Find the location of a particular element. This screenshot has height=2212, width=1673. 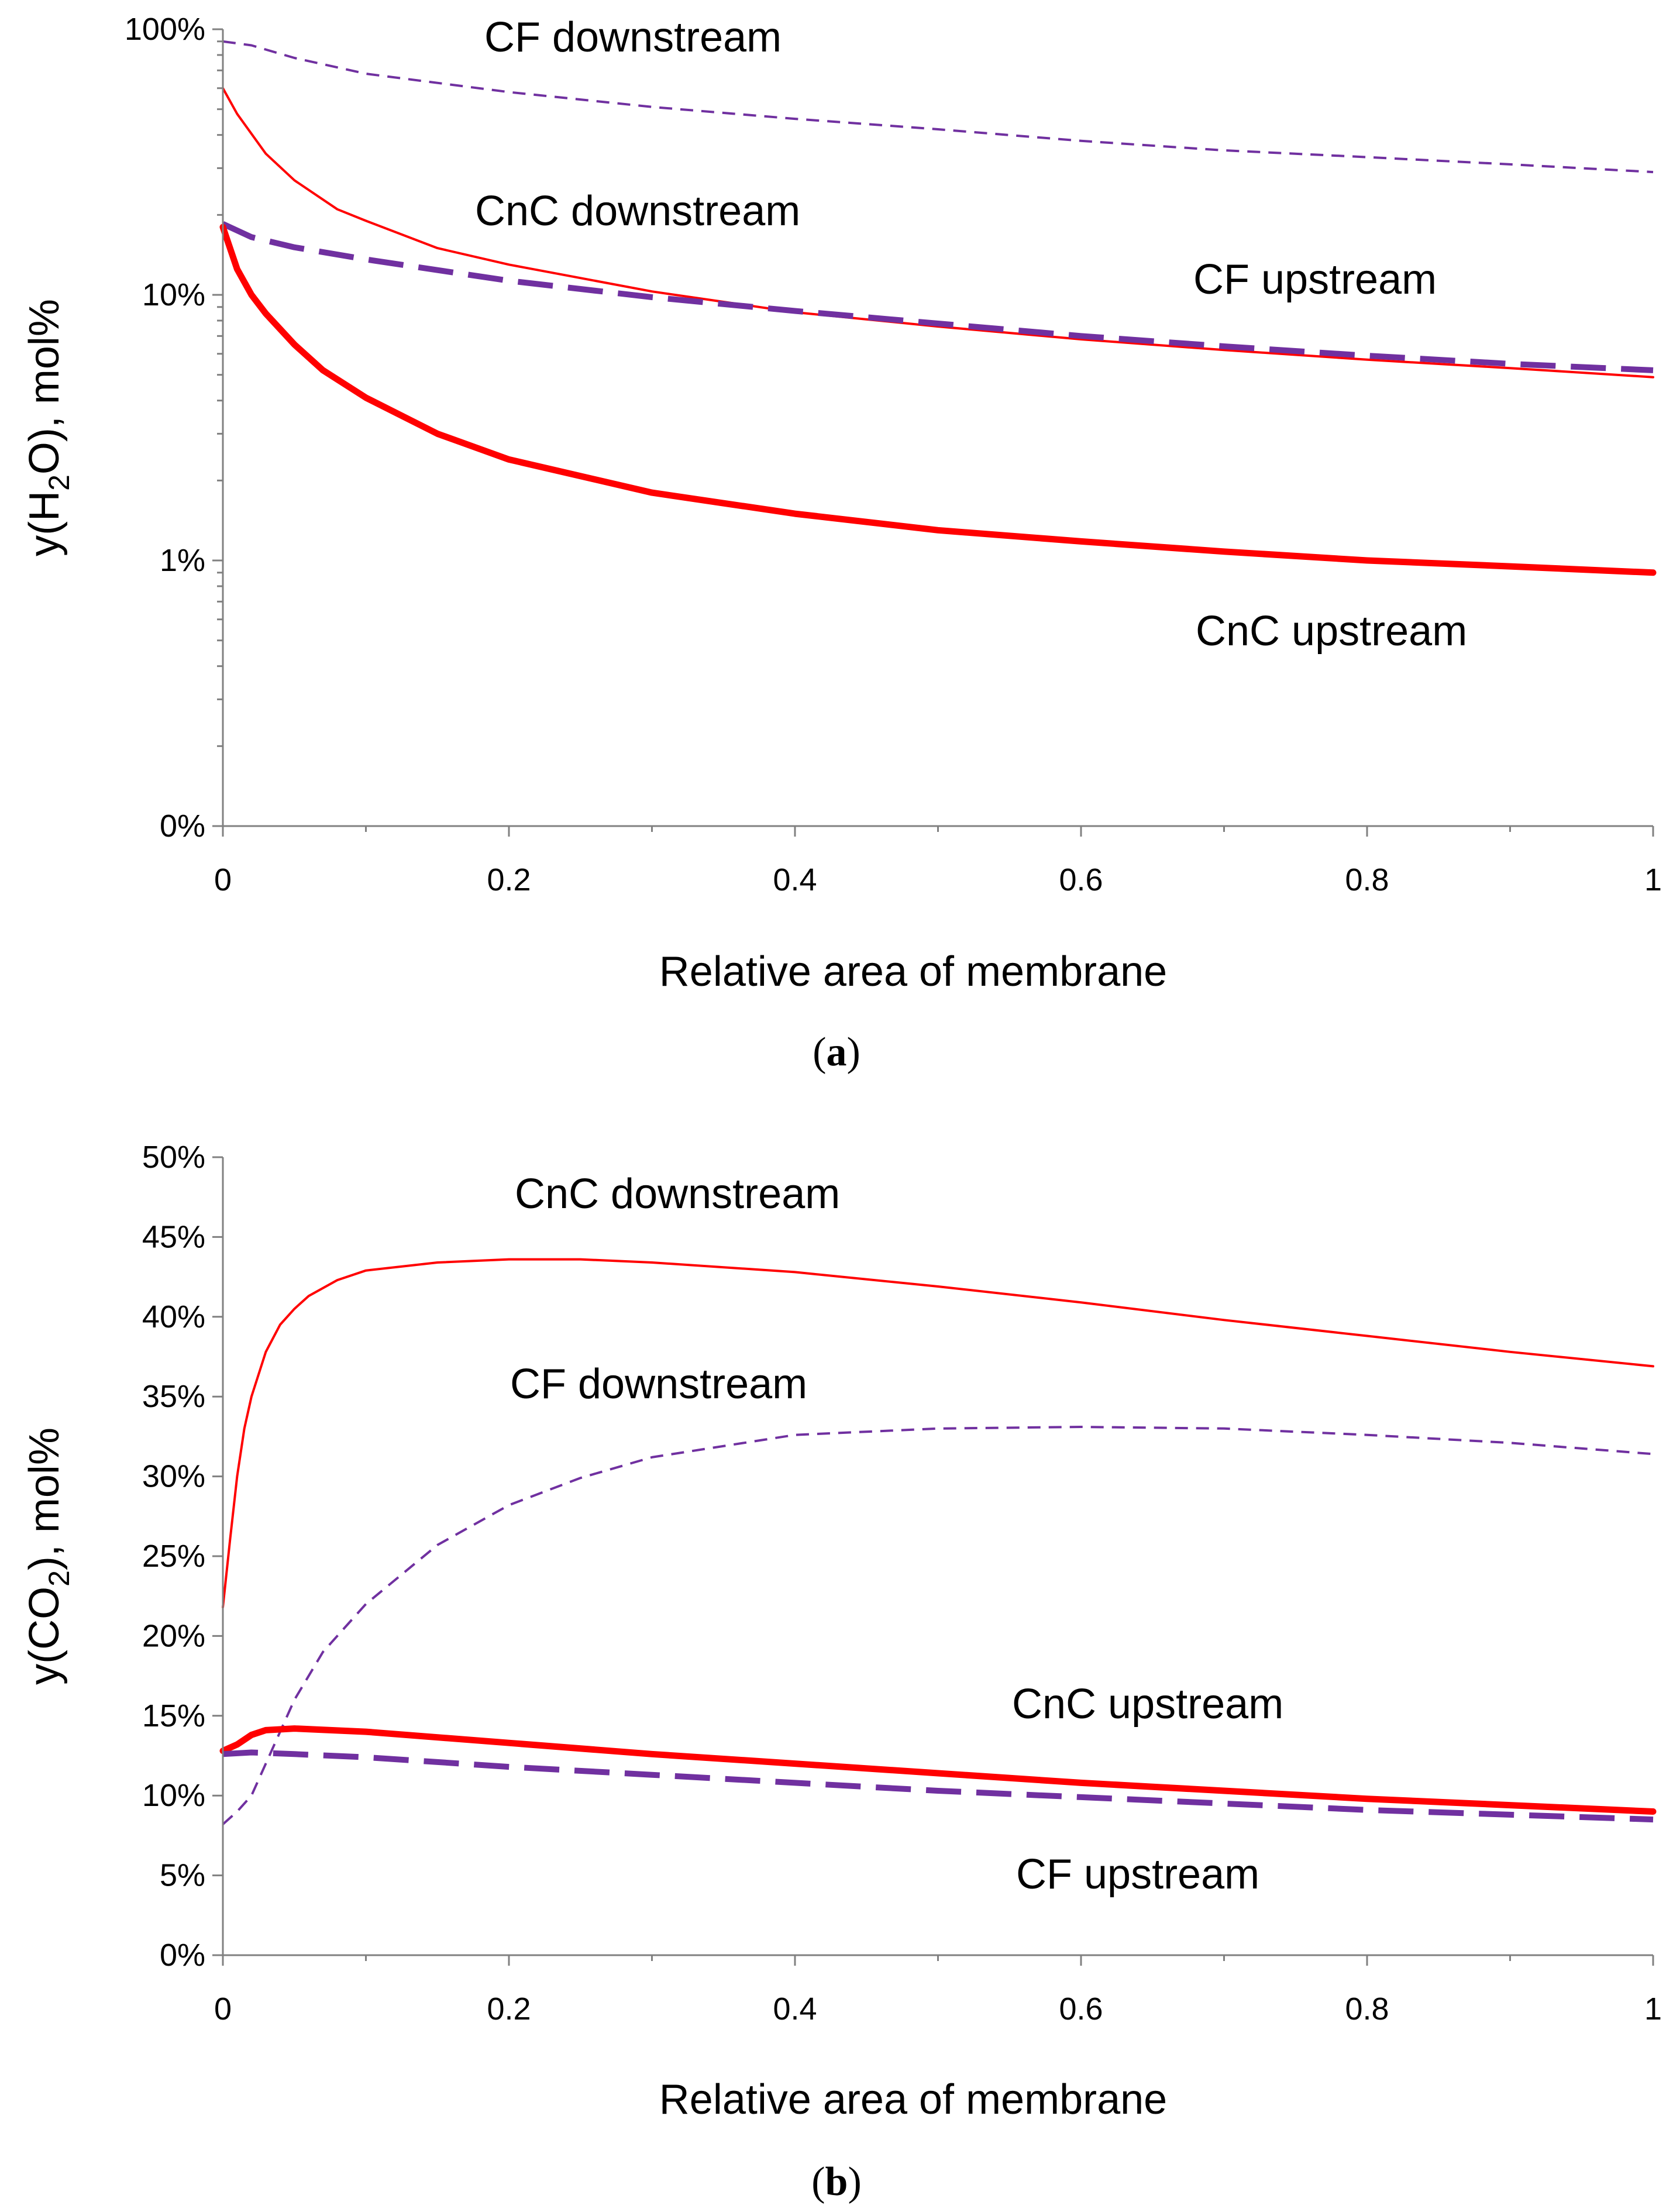

panel-a-annotation-cf-downstream: CF downstream is located at coordinates (633, 37).